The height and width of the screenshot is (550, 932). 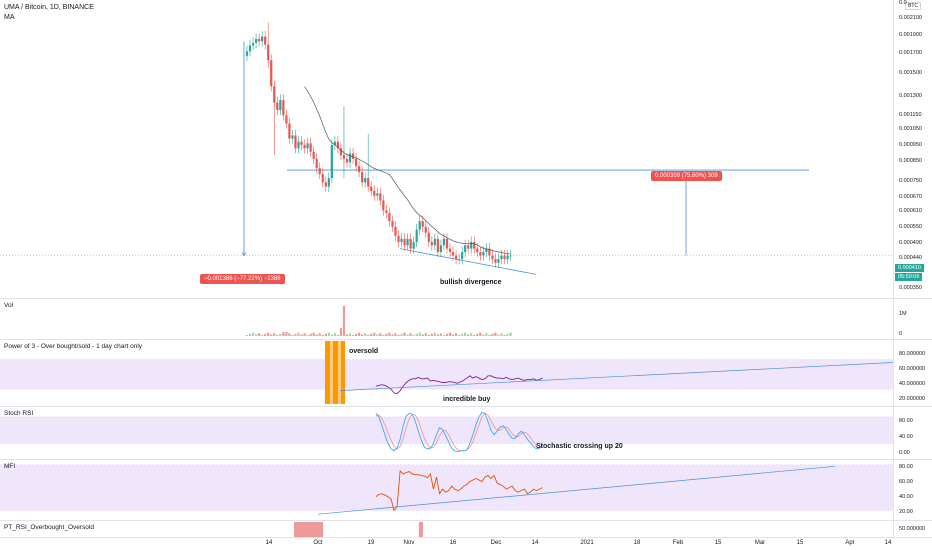 I want to click on mfi-pane-label: MFI, so click(x=10, y=466).